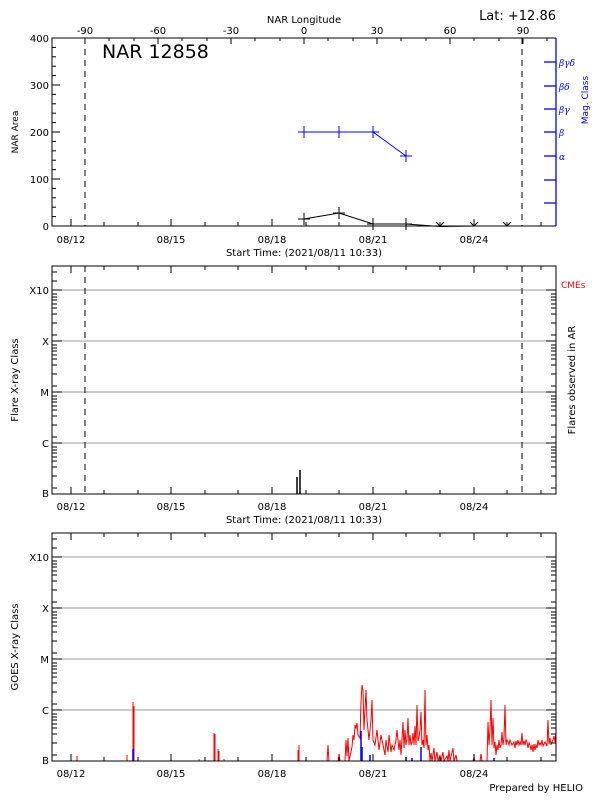 The height and width of the screenshot is (800, 600). What do you see at coordinates (450, 31) in the screenshot?
I see `top-tick: 60` at bounding box center [450, 31].